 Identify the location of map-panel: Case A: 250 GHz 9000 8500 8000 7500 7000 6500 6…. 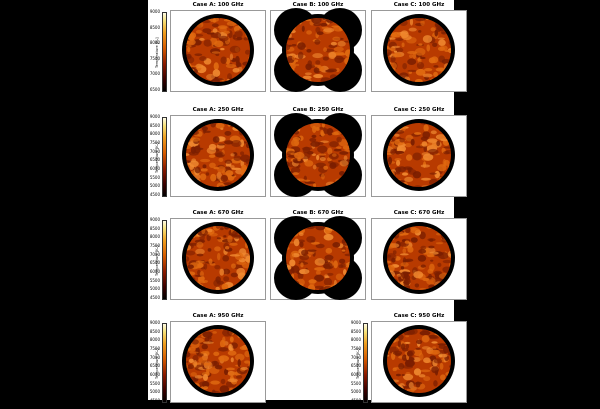
(208, 153).